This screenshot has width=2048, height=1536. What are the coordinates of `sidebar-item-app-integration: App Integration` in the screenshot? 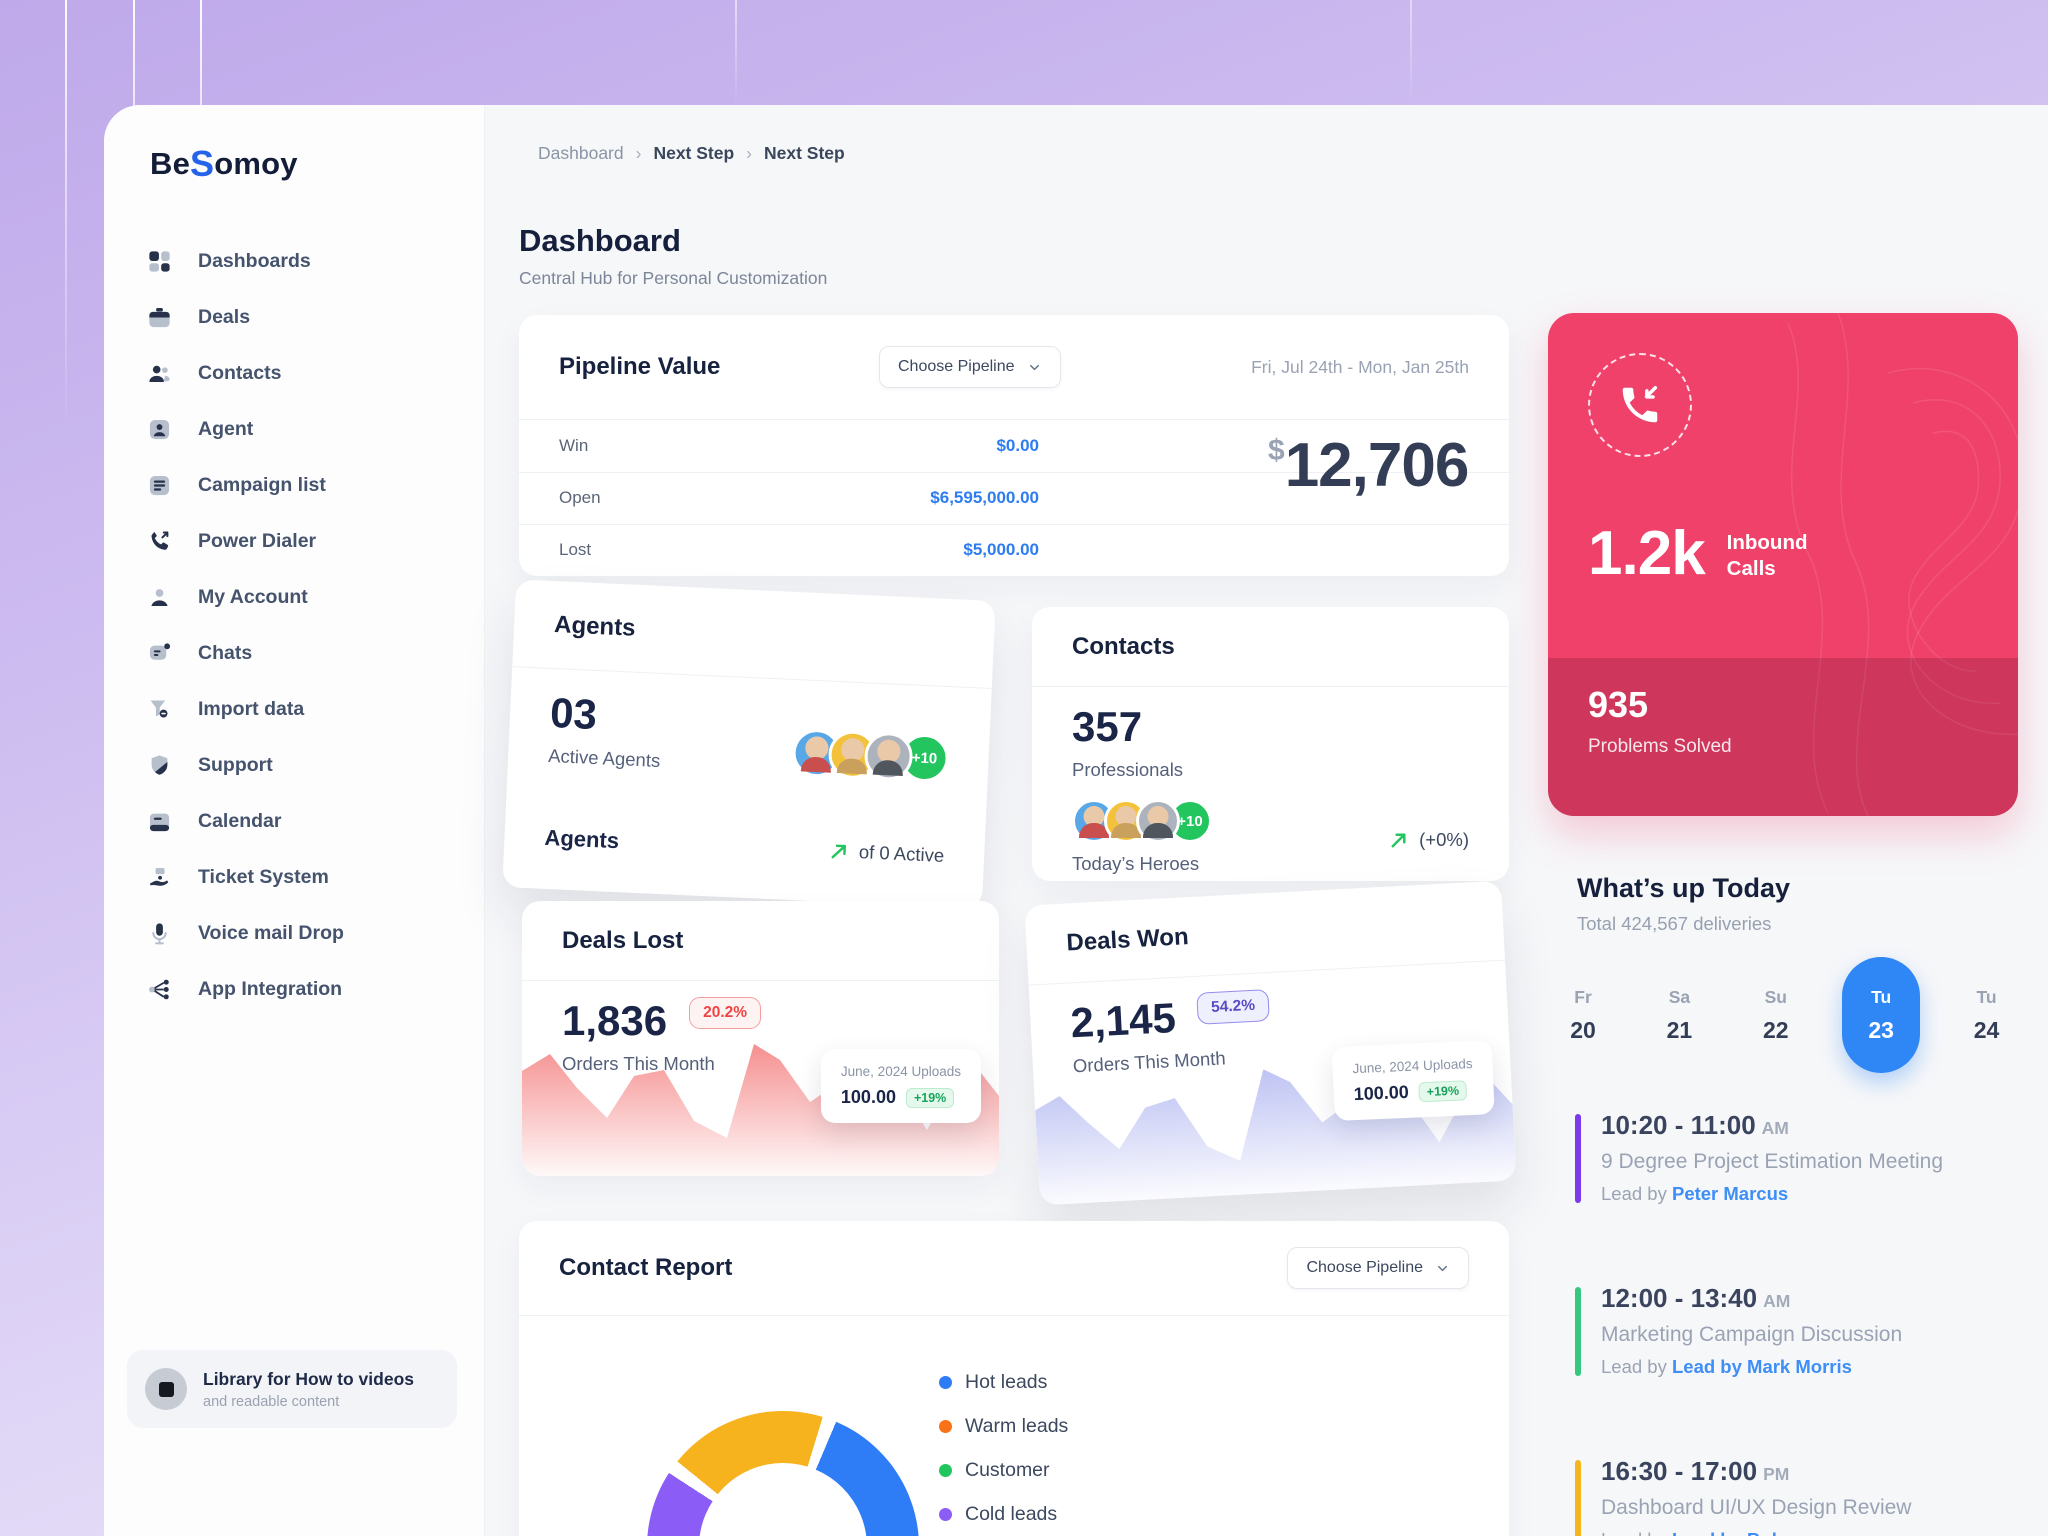 It's located at (294, 989).